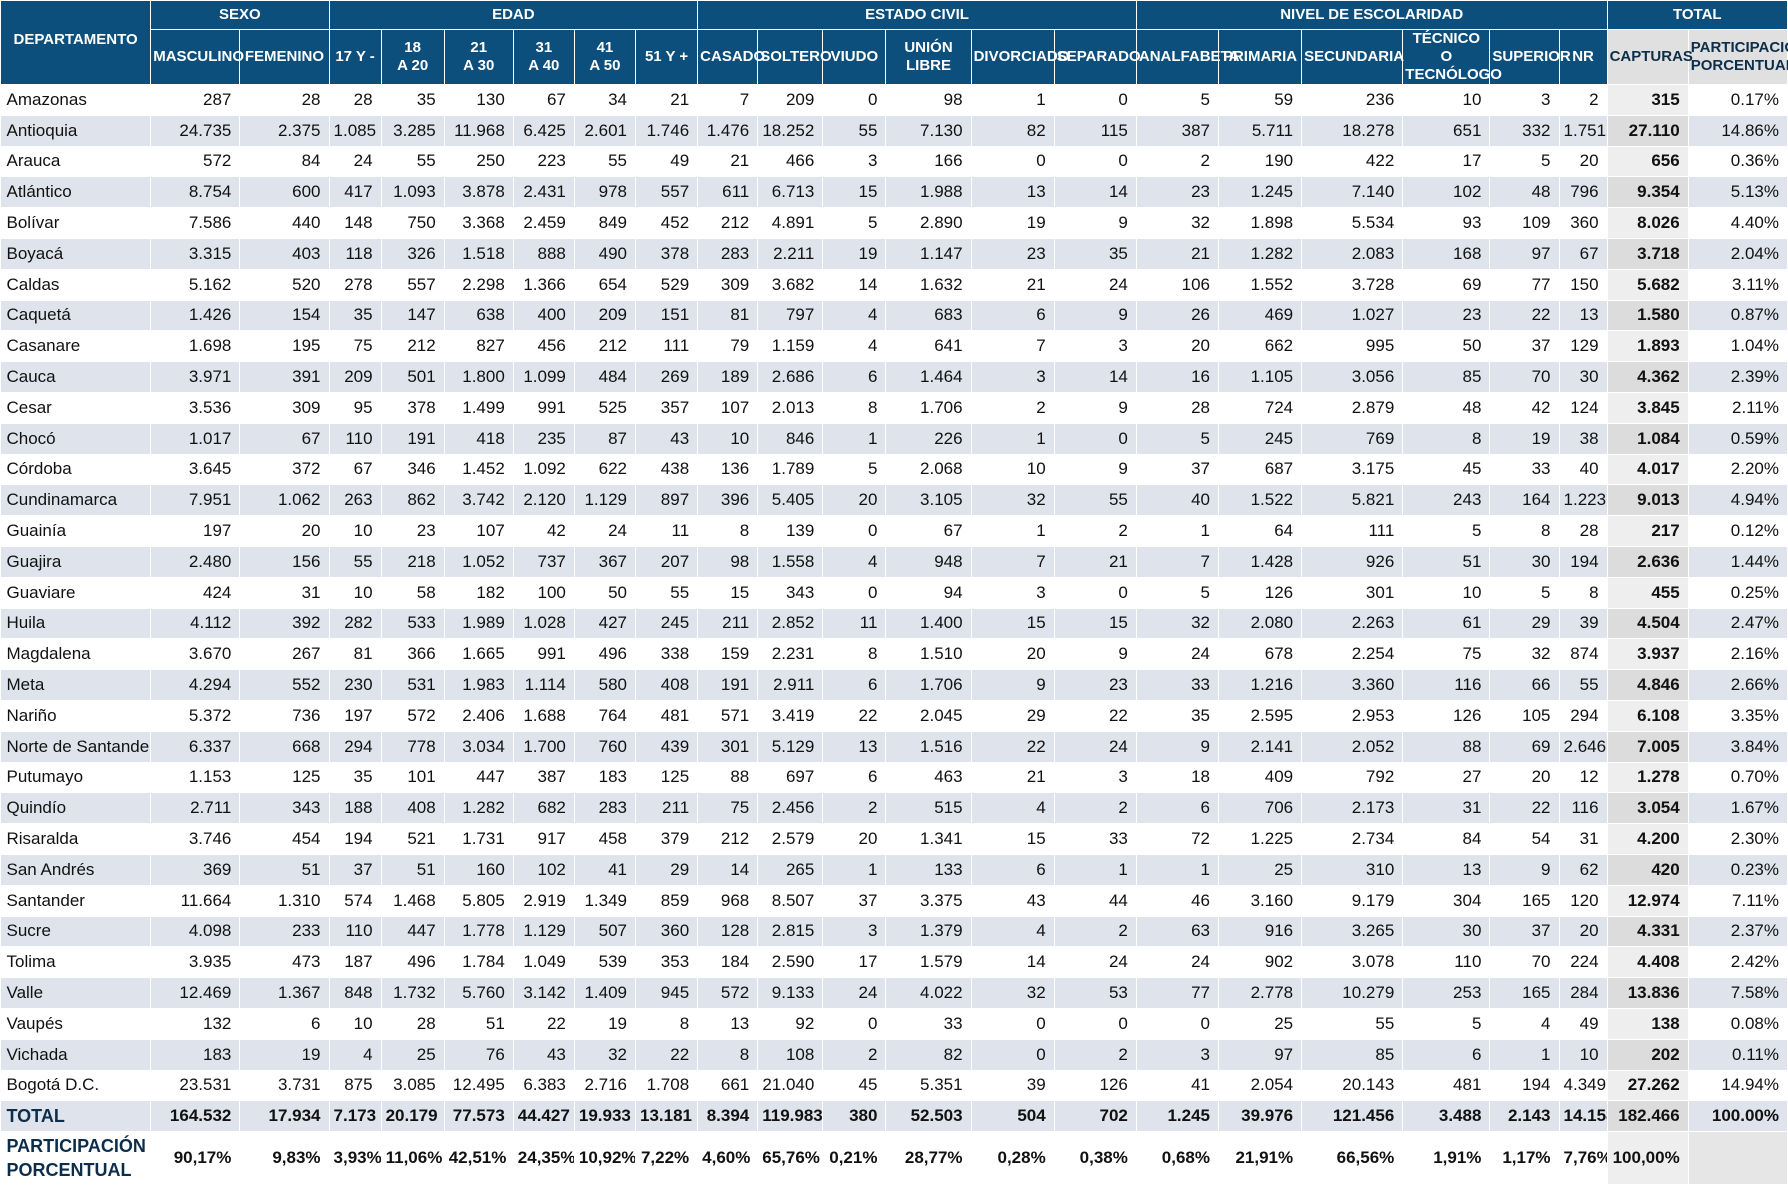  What do you see at coordinates (928, 624) in the screenshot?
I see `table-cell: 1.400` at bounding box center [928, 624].